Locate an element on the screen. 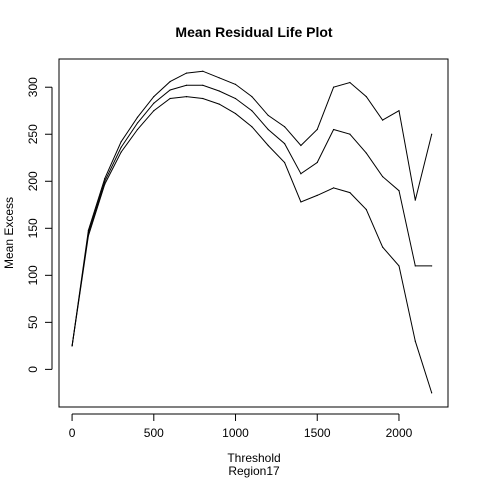 The width and height of the screenshot is (480, 480). y-tick-label: 300 is located at coordinates (33, 87).